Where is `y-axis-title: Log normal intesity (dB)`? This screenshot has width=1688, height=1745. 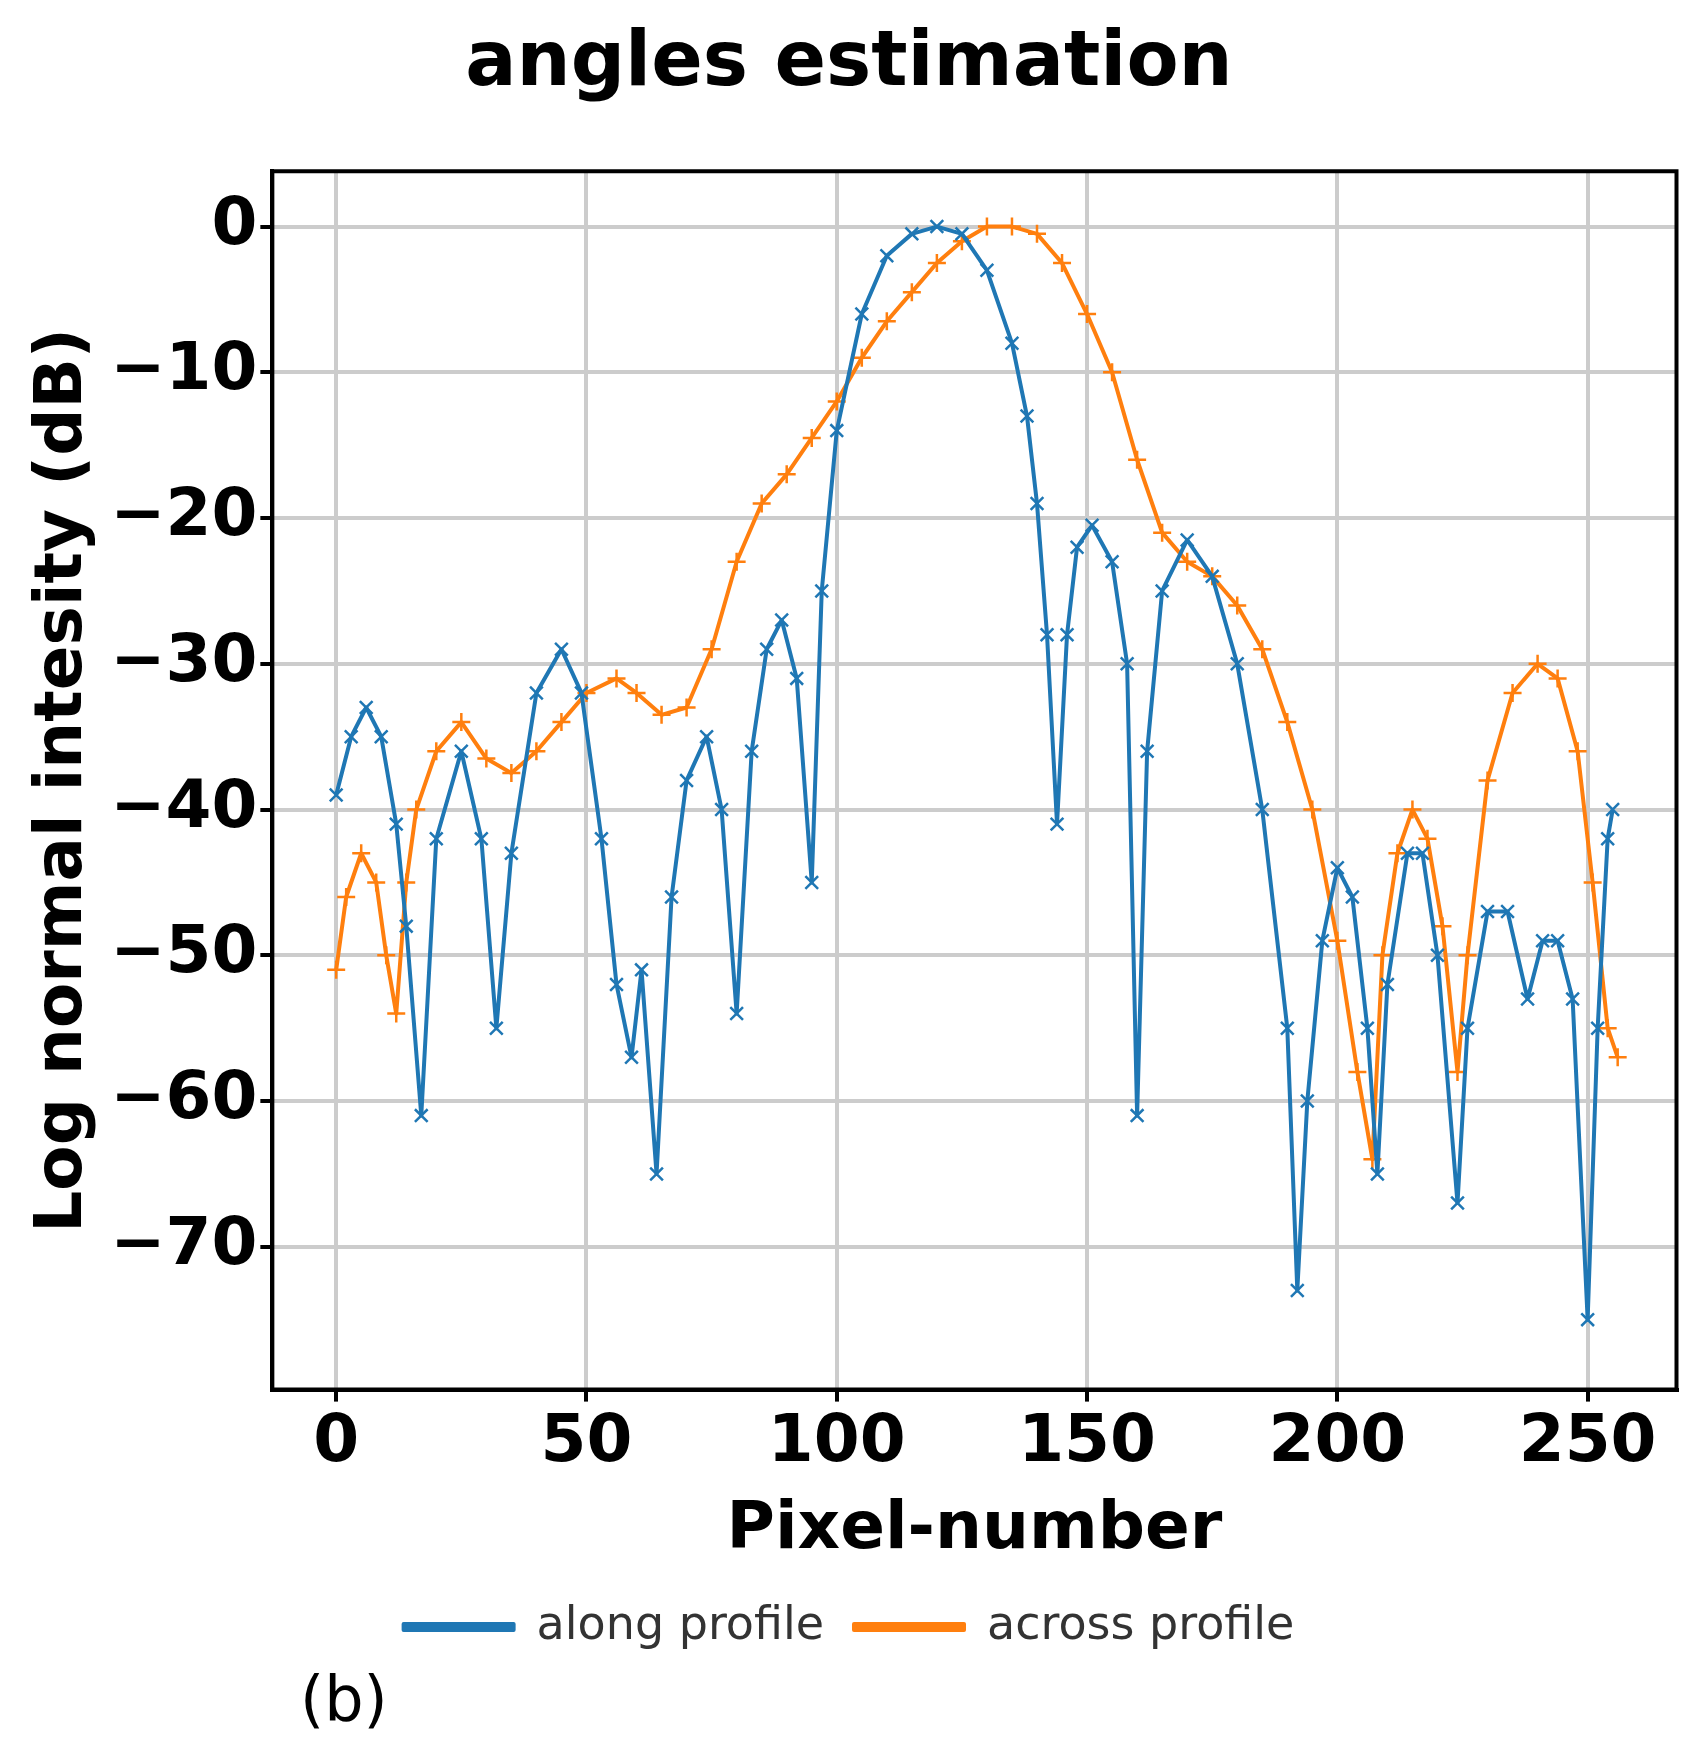
y-axis-title: Log normal intesity (dB) is located at coordinates (58, 780).